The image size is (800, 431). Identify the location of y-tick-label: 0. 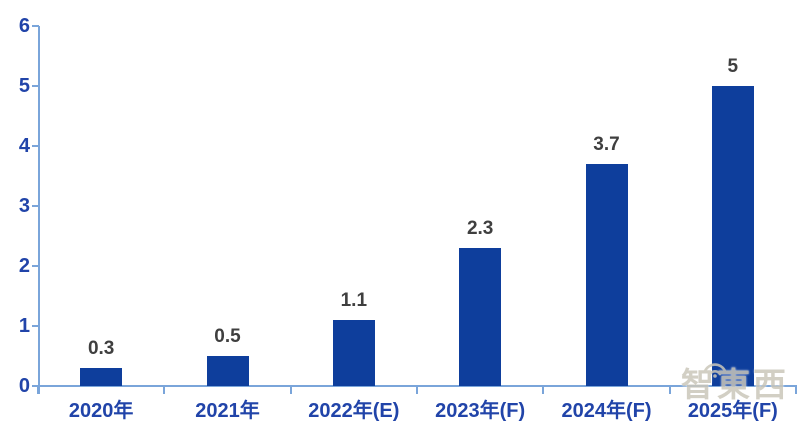
(24, 386).